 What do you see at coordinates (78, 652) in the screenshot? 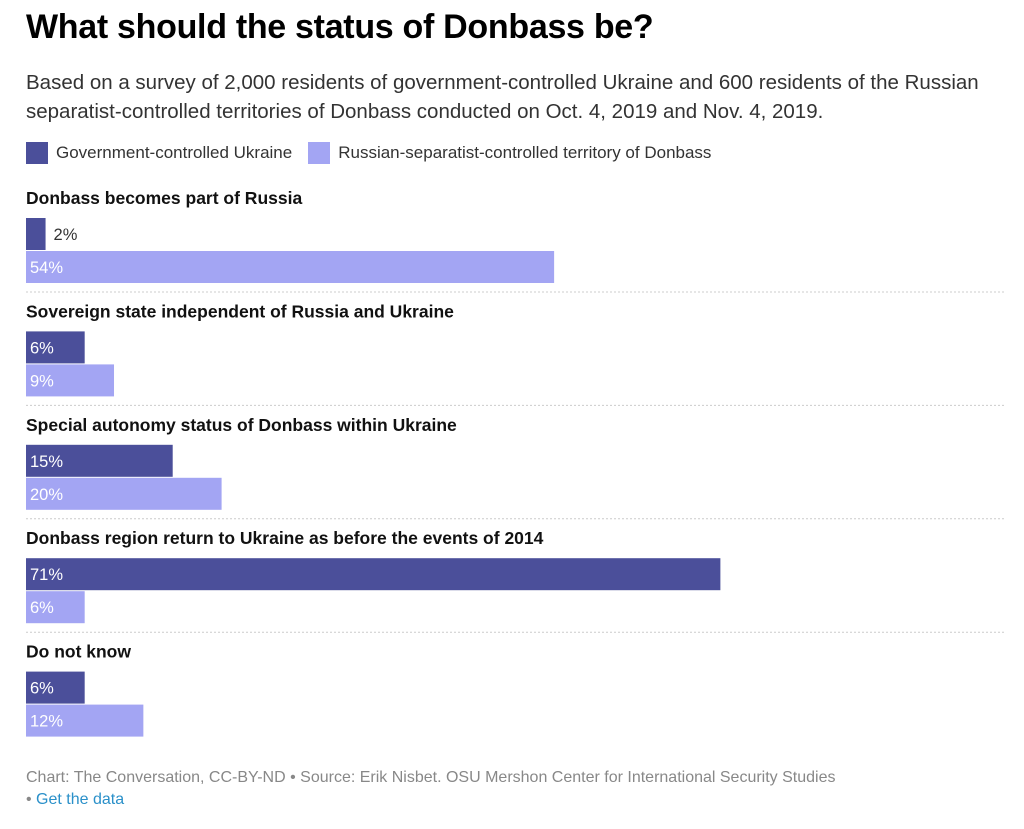
I see `category-label: Do not know` at bounding box center [78, 652].